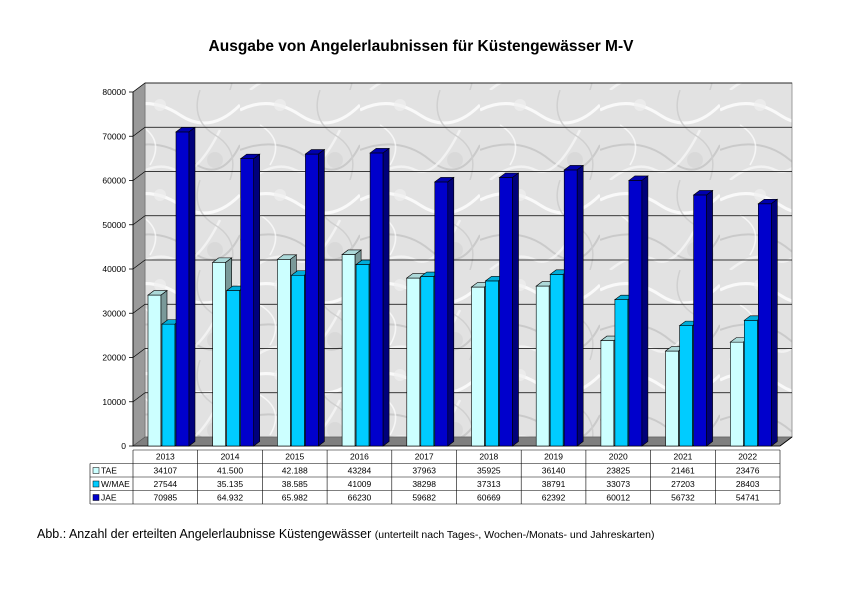  I want to click on category-label-2014: 2014, so click(230, 457).